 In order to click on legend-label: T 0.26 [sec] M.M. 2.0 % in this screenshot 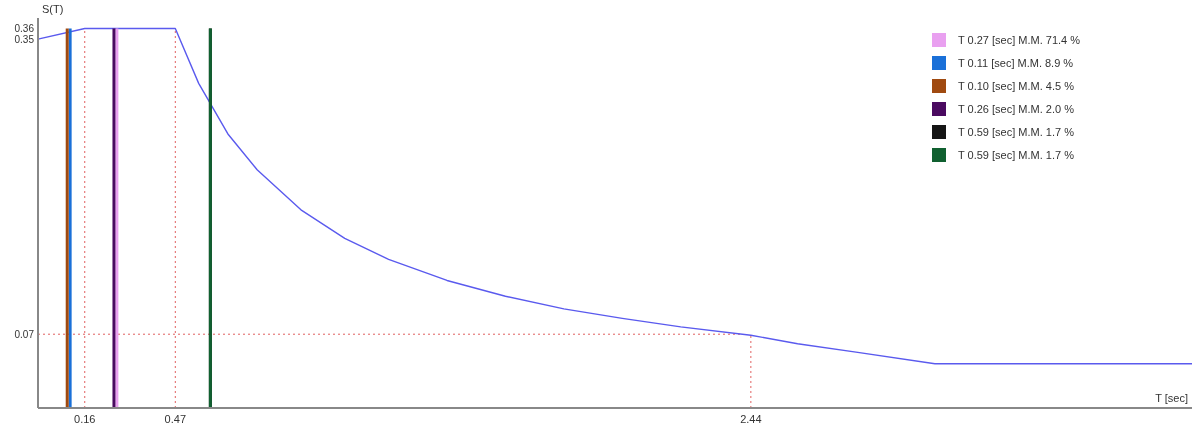, I will do `click(1016, 108)`.